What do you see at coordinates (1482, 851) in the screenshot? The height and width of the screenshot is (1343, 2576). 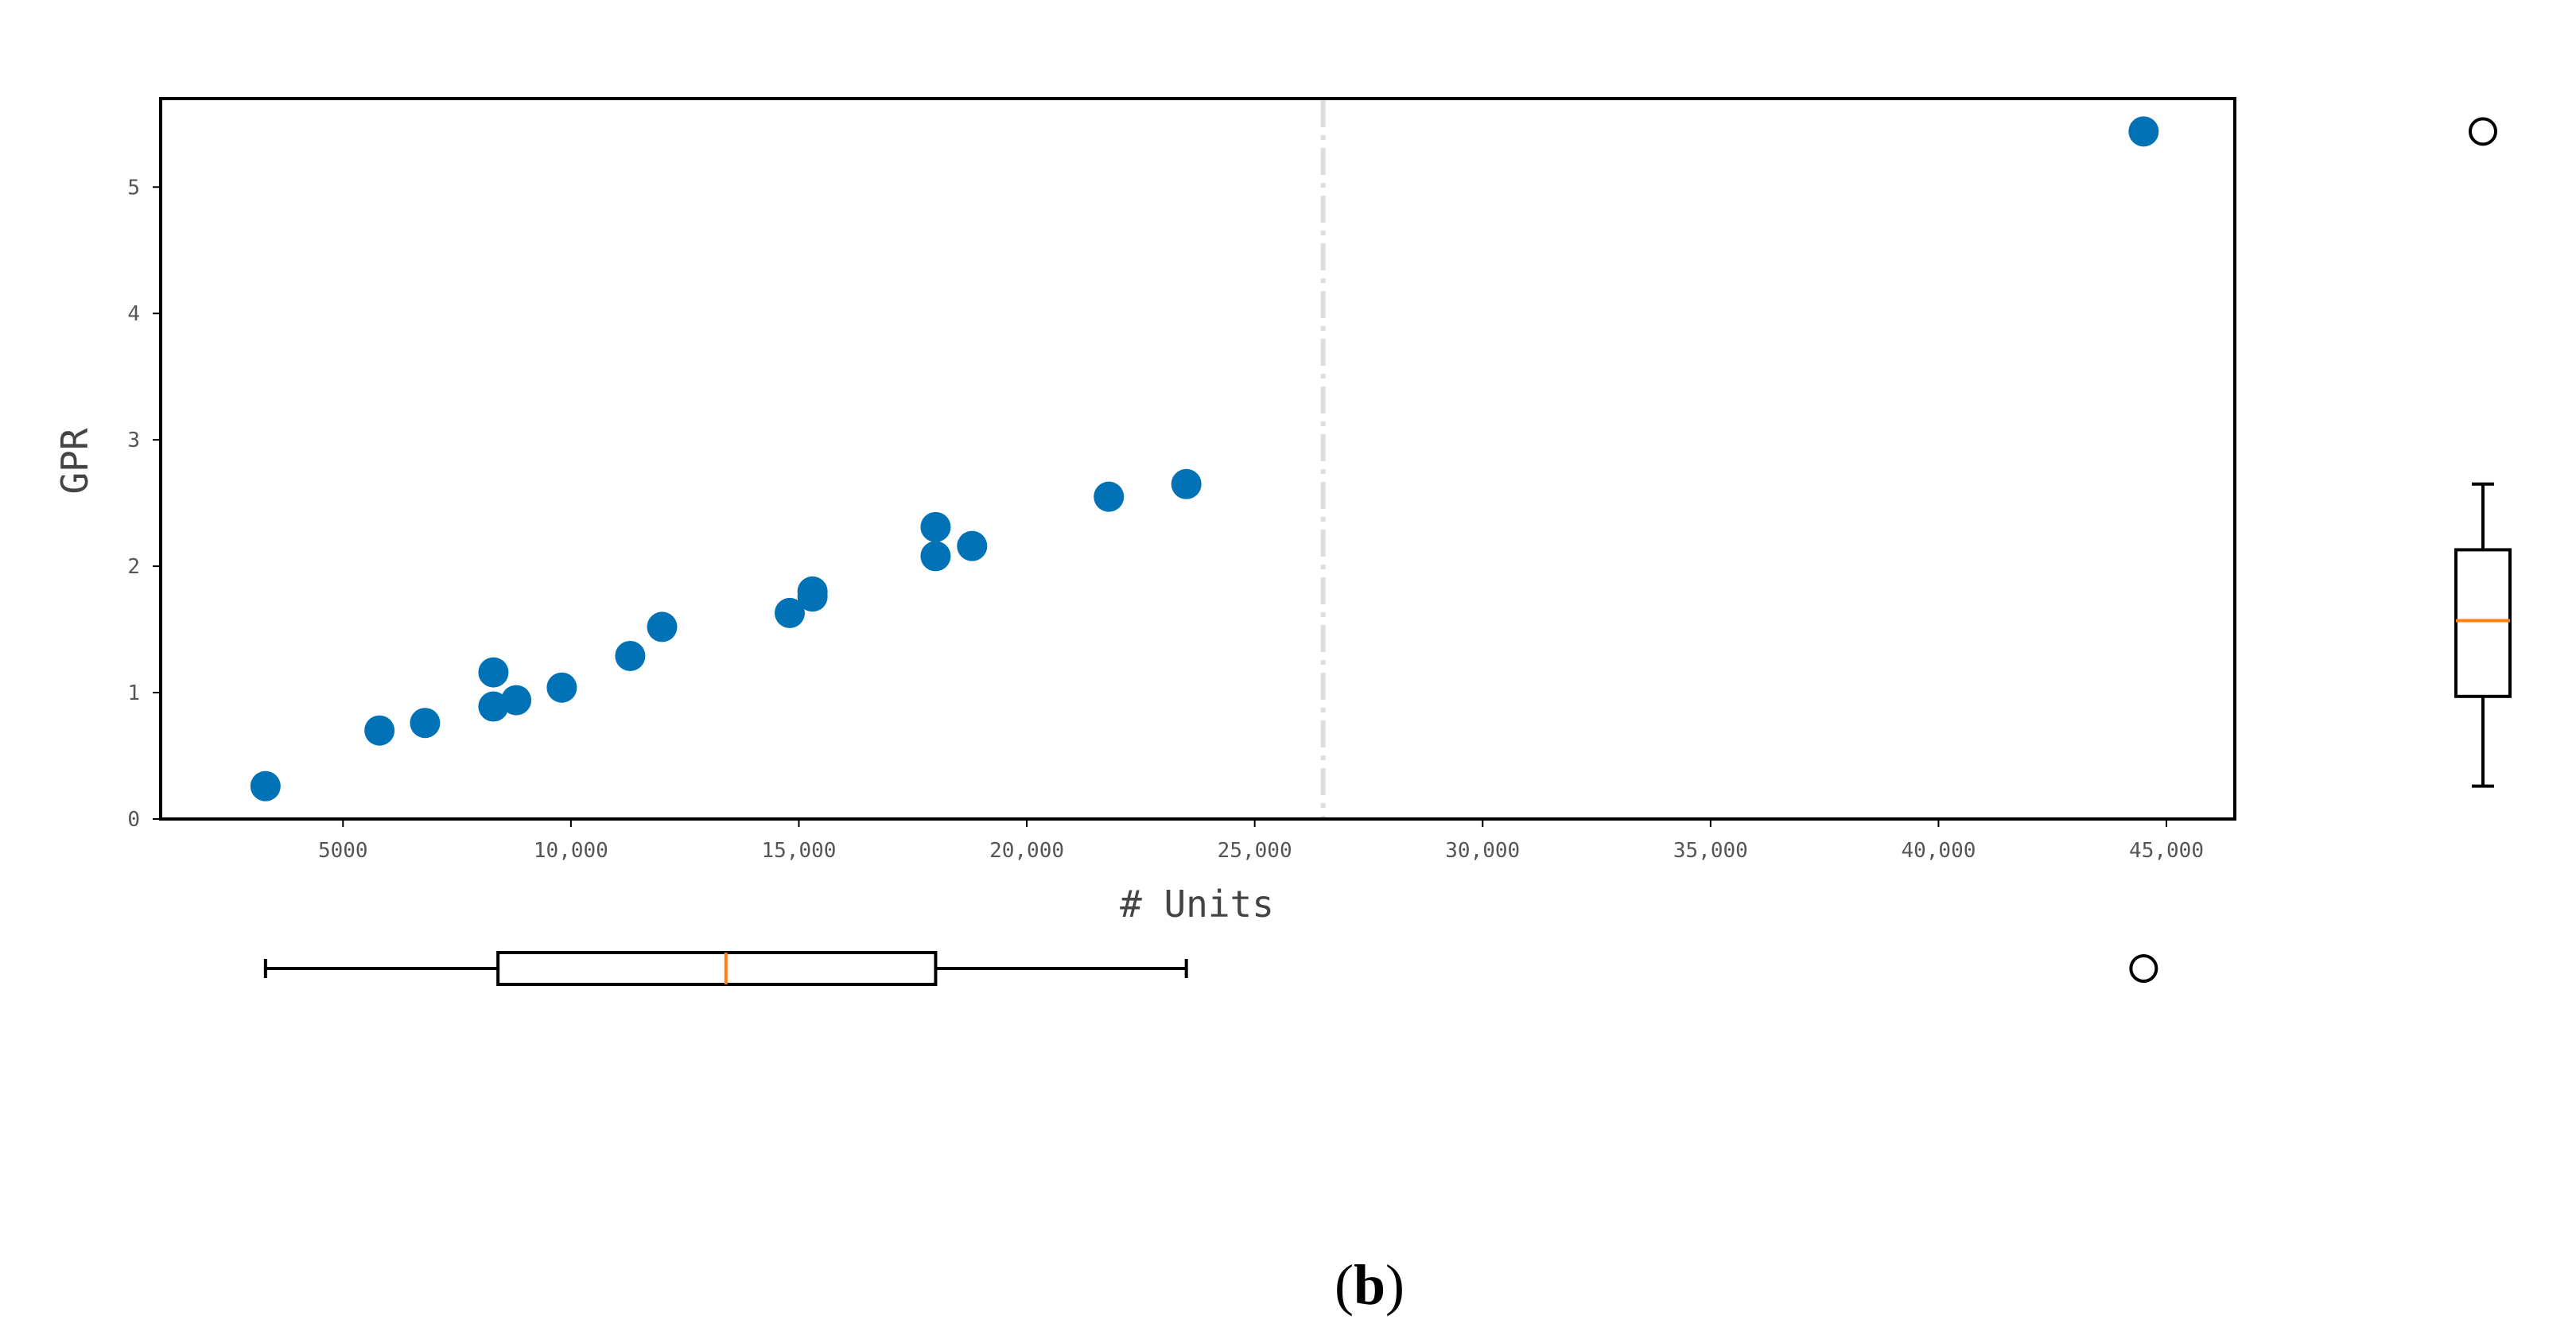 I see `x-tick-label: 30,000` at bounding box center [1482, 851].